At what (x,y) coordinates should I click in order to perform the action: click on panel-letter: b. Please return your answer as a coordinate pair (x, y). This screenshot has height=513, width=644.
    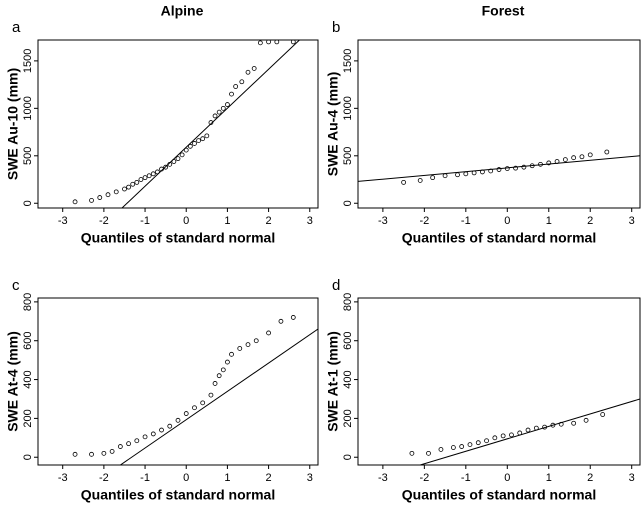
    Looking at the image, I should click on (336, 27).